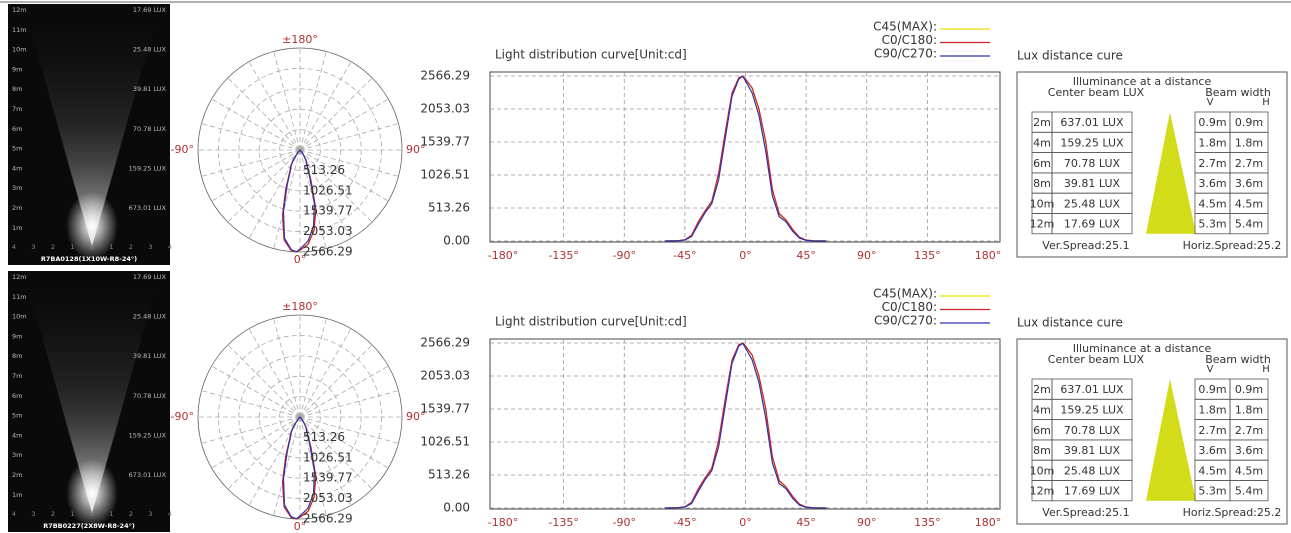 Image resolution: width=1291 pixels, height=533 pixels. Describe the element at coordinates (299, 468) in the screenshot. I see `polar-curve` at that location.